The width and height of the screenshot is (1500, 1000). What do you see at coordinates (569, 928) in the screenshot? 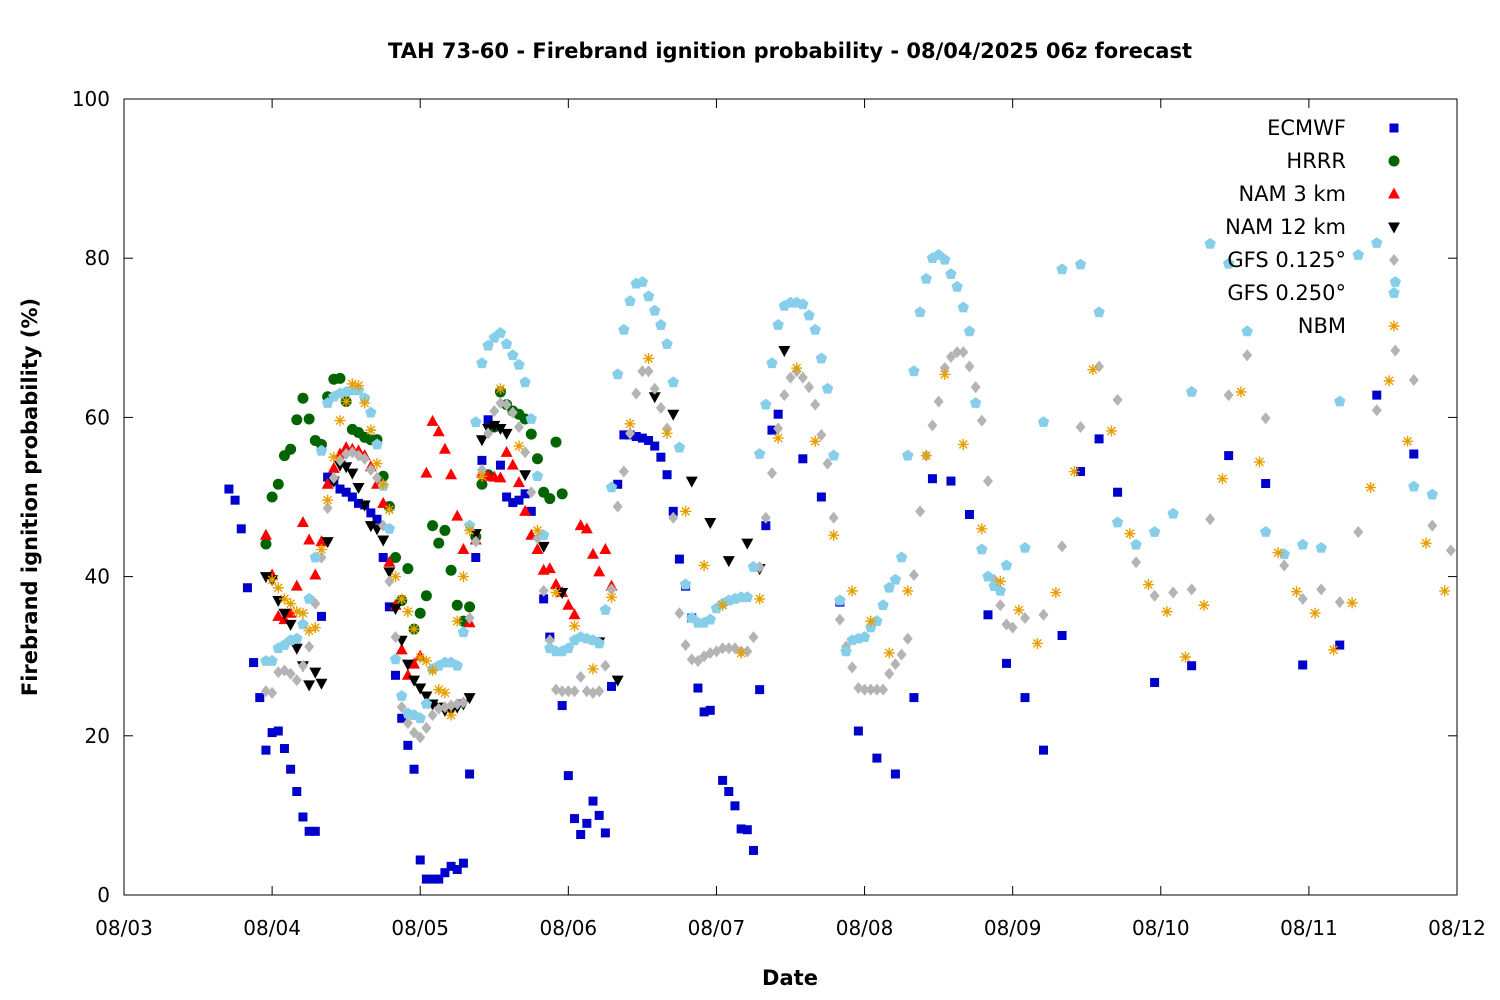
I see `x-tick-label: 08/06` at bounding box center [569, 928].